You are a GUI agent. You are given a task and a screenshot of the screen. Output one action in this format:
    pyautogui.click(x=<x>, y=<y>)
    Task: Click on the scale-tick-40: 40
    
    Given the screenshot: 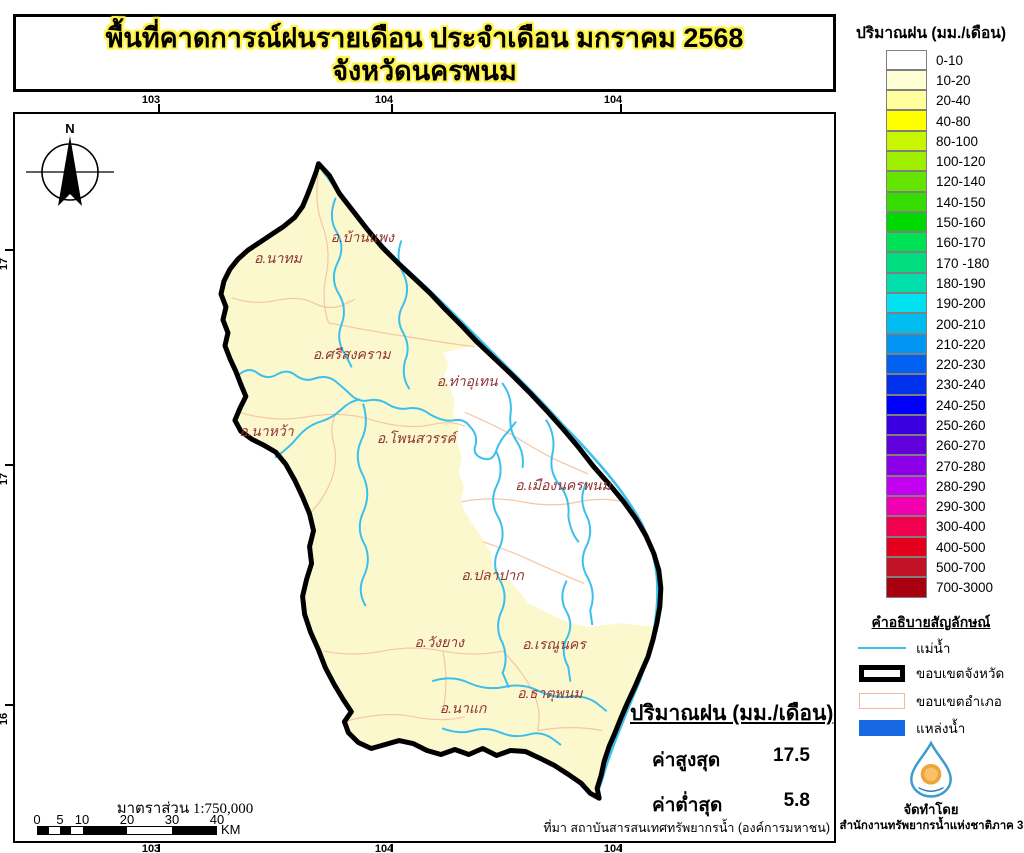 What is the action you would take?
    pyautogui.click(x=217, y=819)
    